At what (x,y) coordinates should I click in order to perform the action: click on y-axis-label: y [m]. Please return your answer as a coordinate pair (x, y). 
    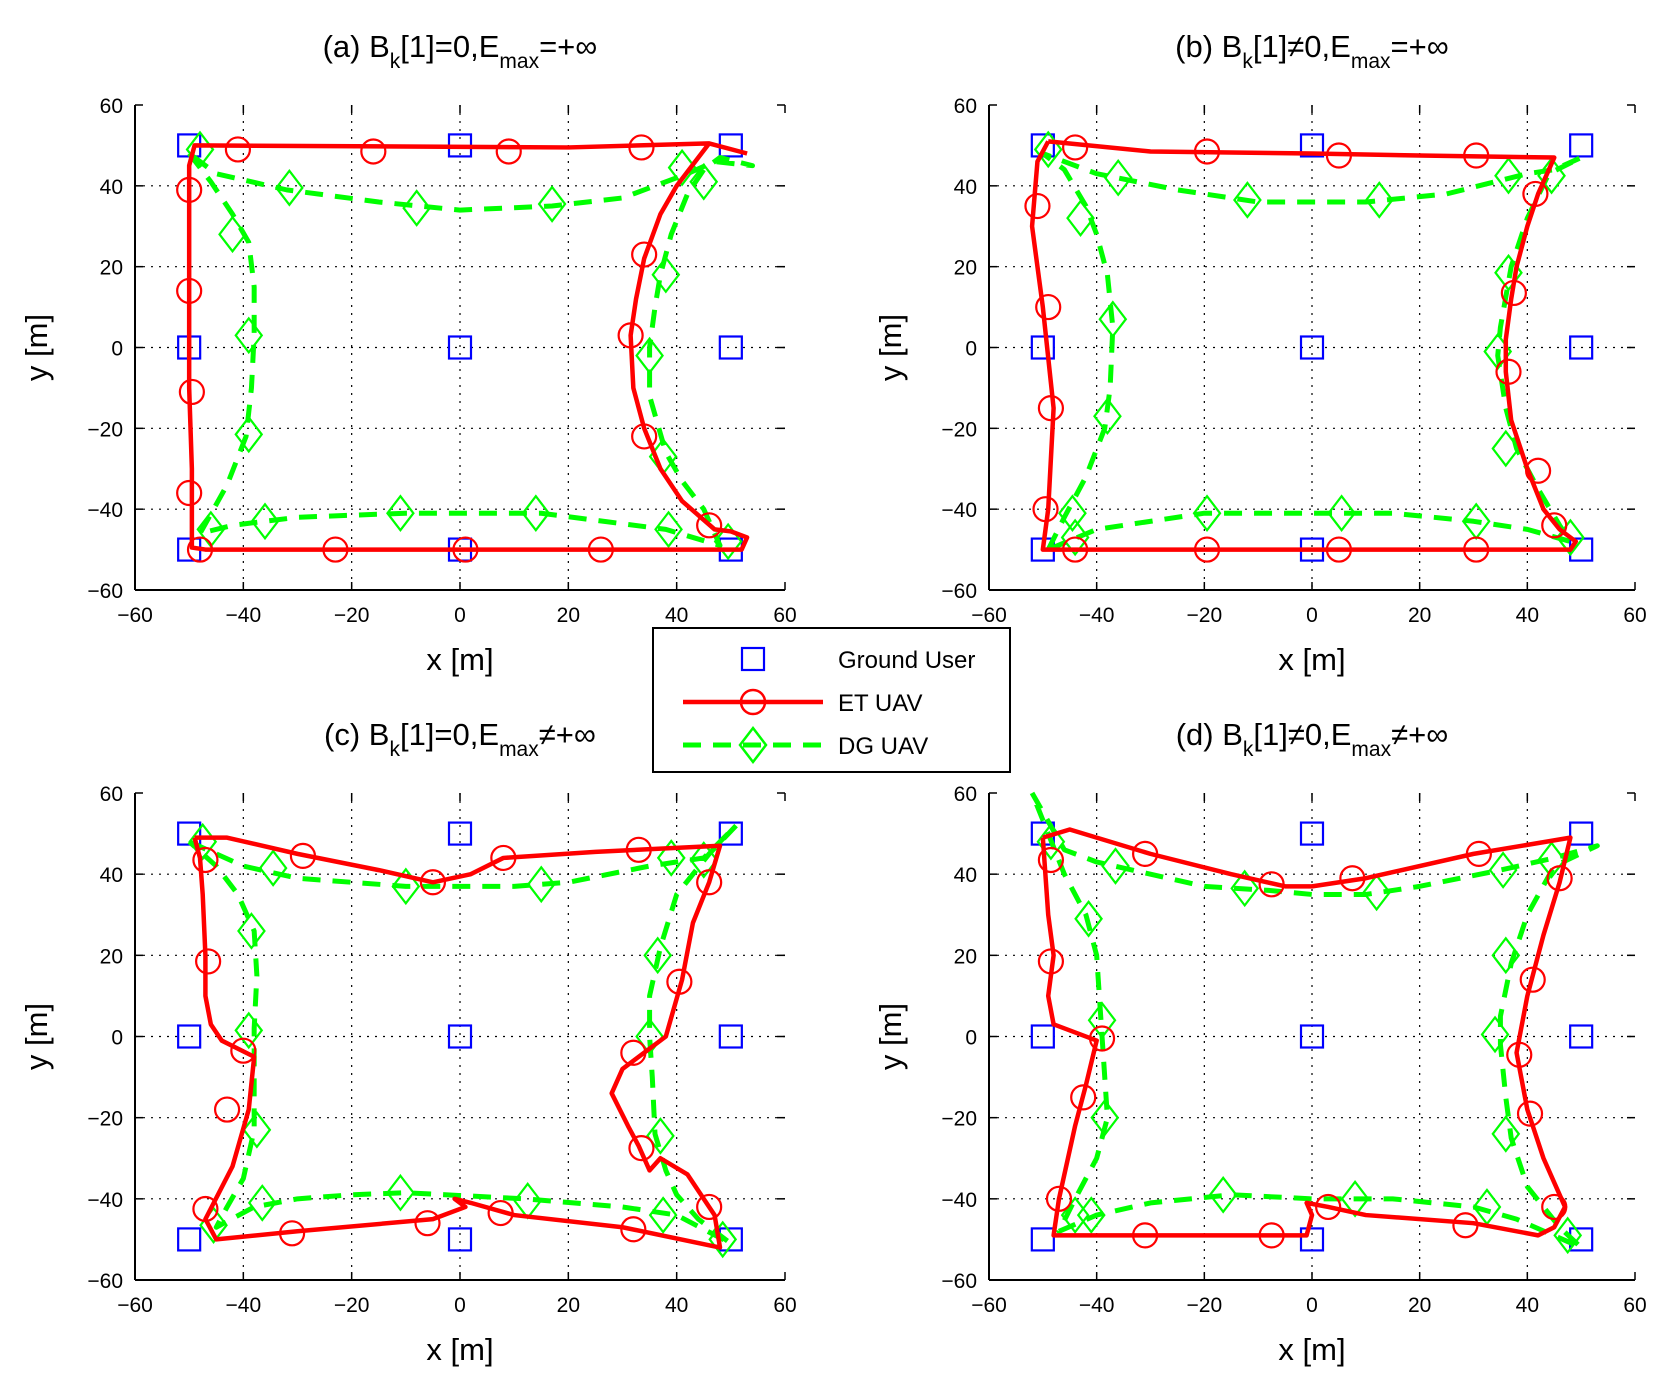
    Looking at the image, I should click on (36, 1036).